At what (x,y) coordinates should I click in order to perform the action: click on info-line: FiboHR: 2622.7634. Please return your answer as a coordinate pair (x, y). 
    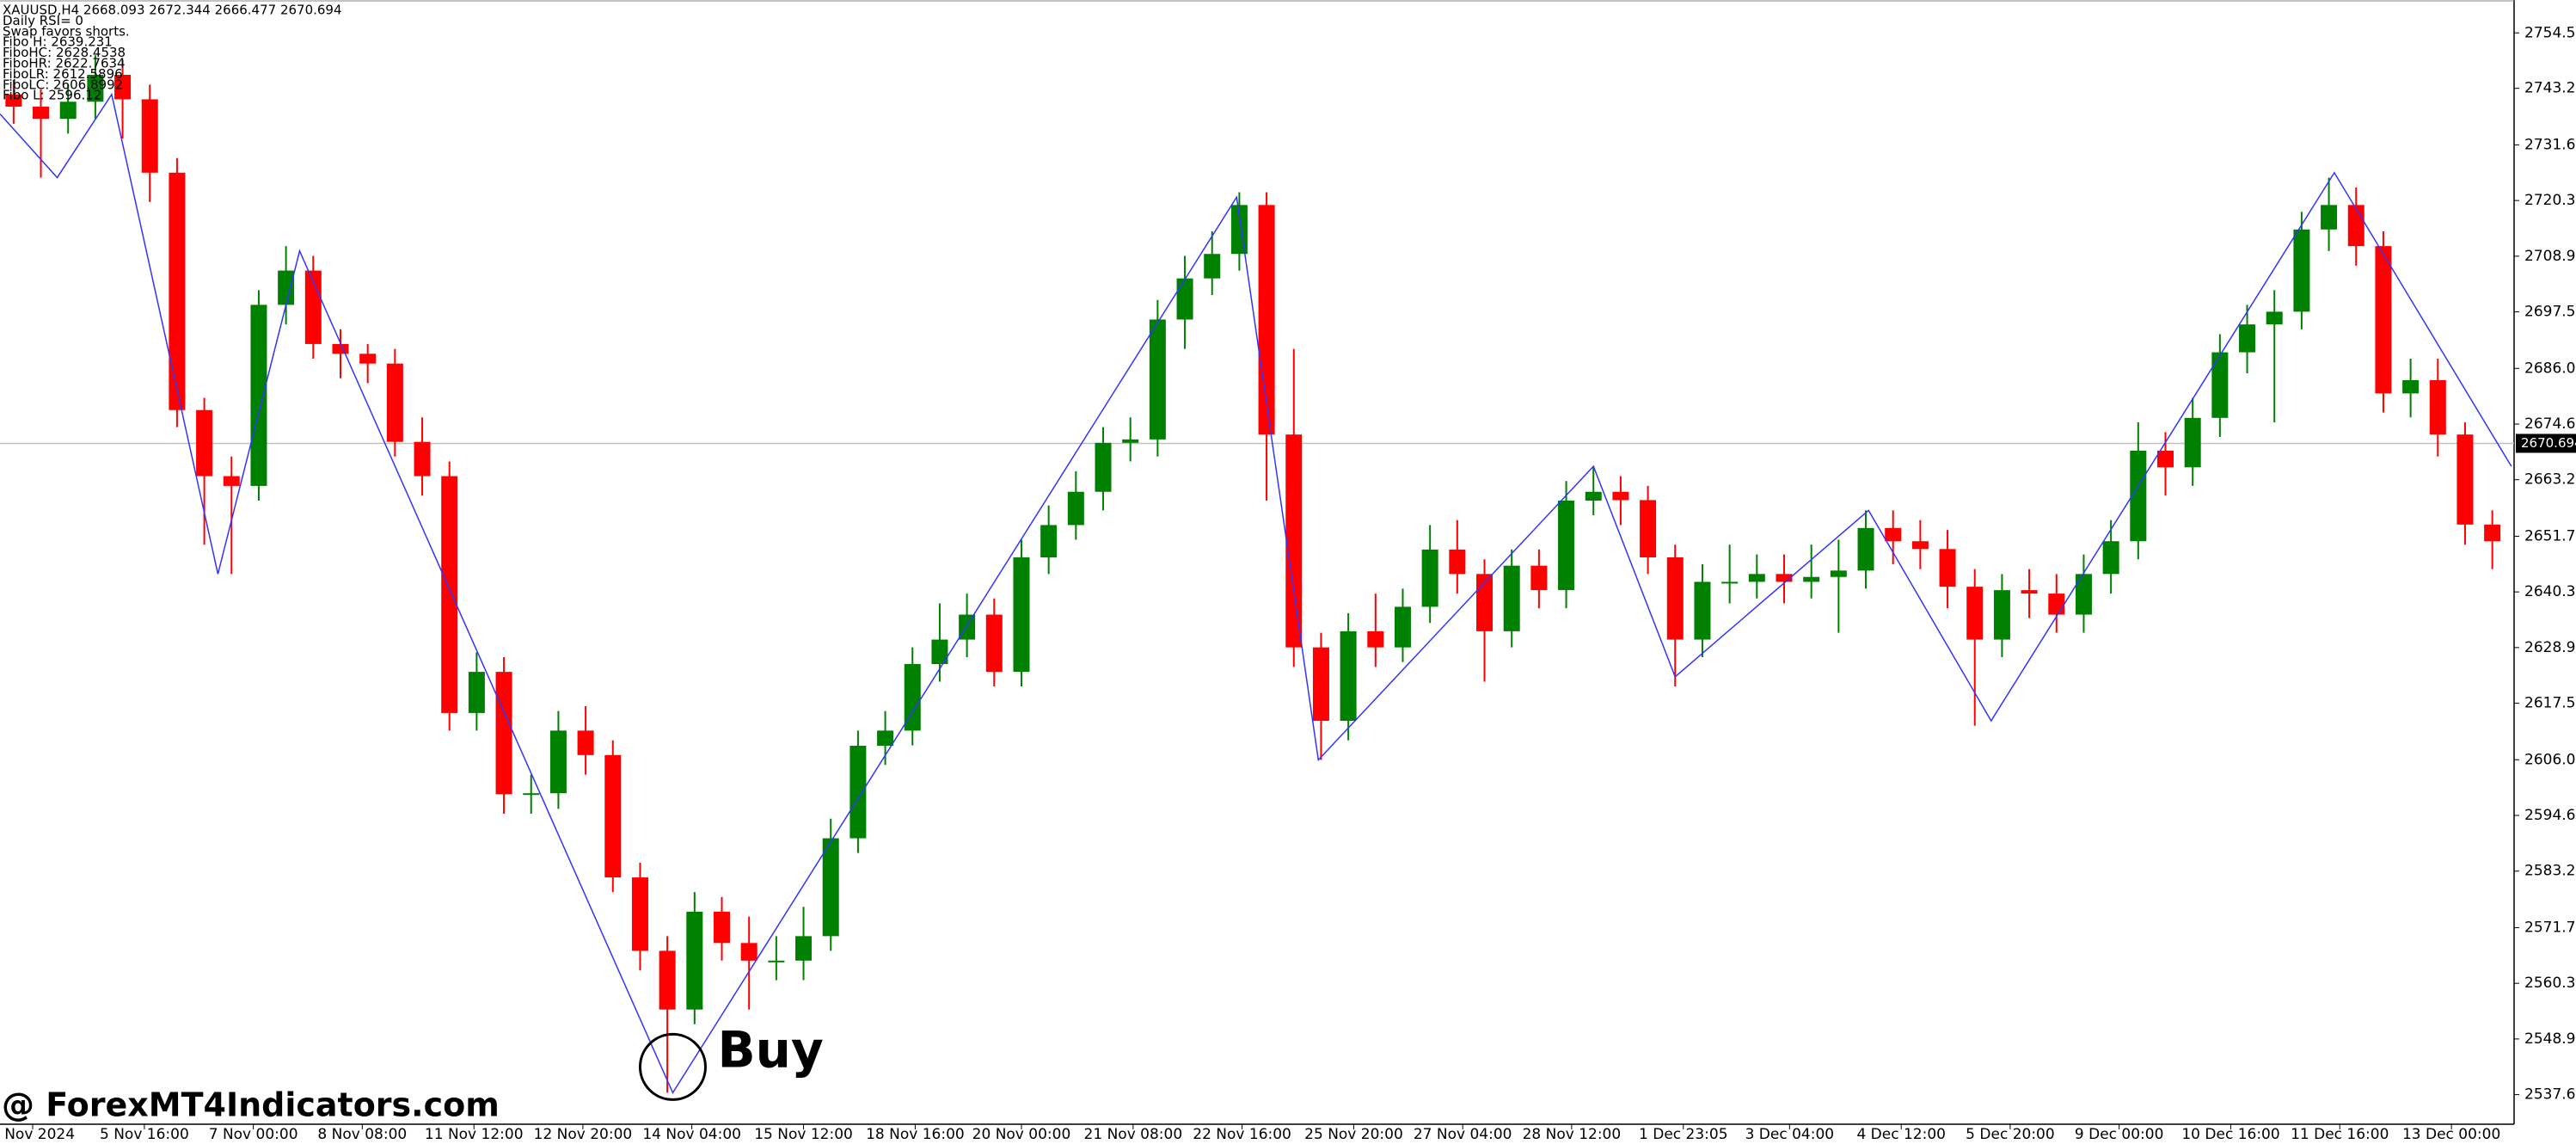
    Looking at the image, I should click on (64, 63).